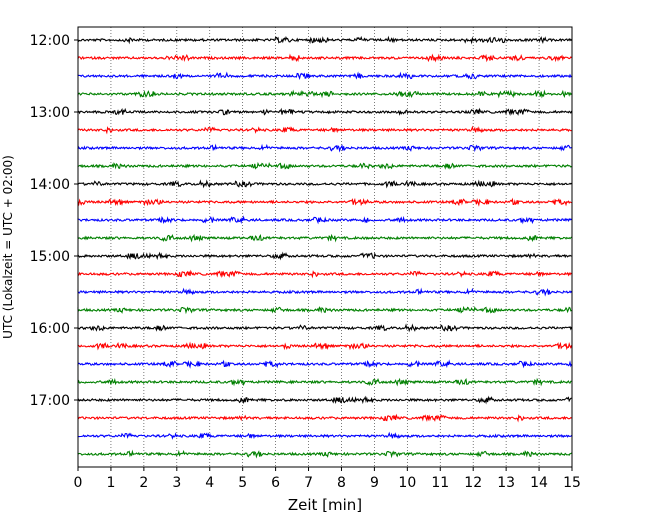 This screenshot has height=520, width=650. What do you see at coordinates (50, 185) in the screenshot?
I see `y-tick-label: 14:00` at bounding box center [50, 185].